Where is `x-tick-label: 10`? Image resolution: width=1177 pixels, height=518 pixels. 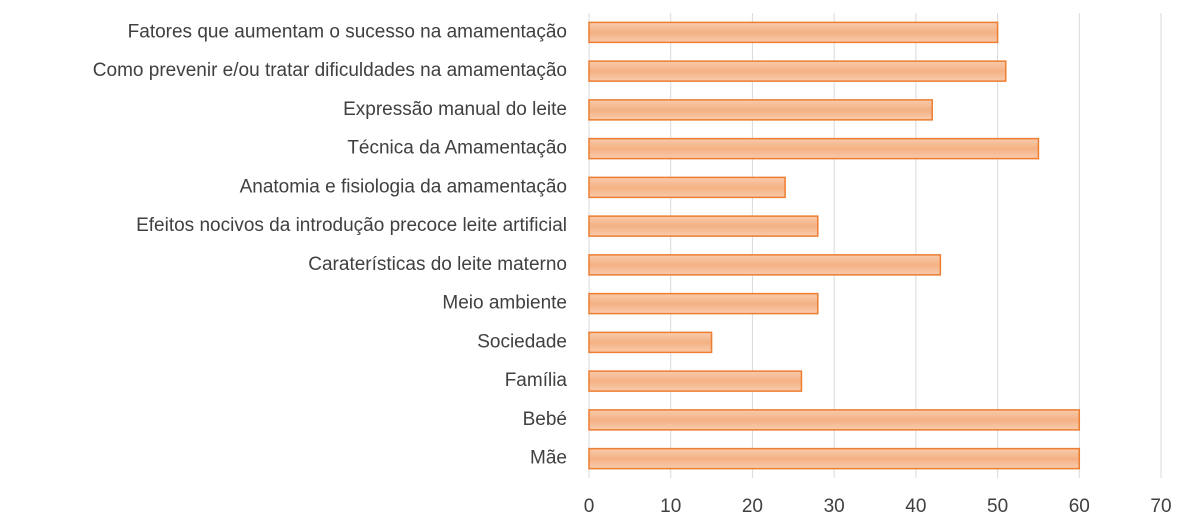
x-tick-label: 10 is located at coordinates (670, 506).